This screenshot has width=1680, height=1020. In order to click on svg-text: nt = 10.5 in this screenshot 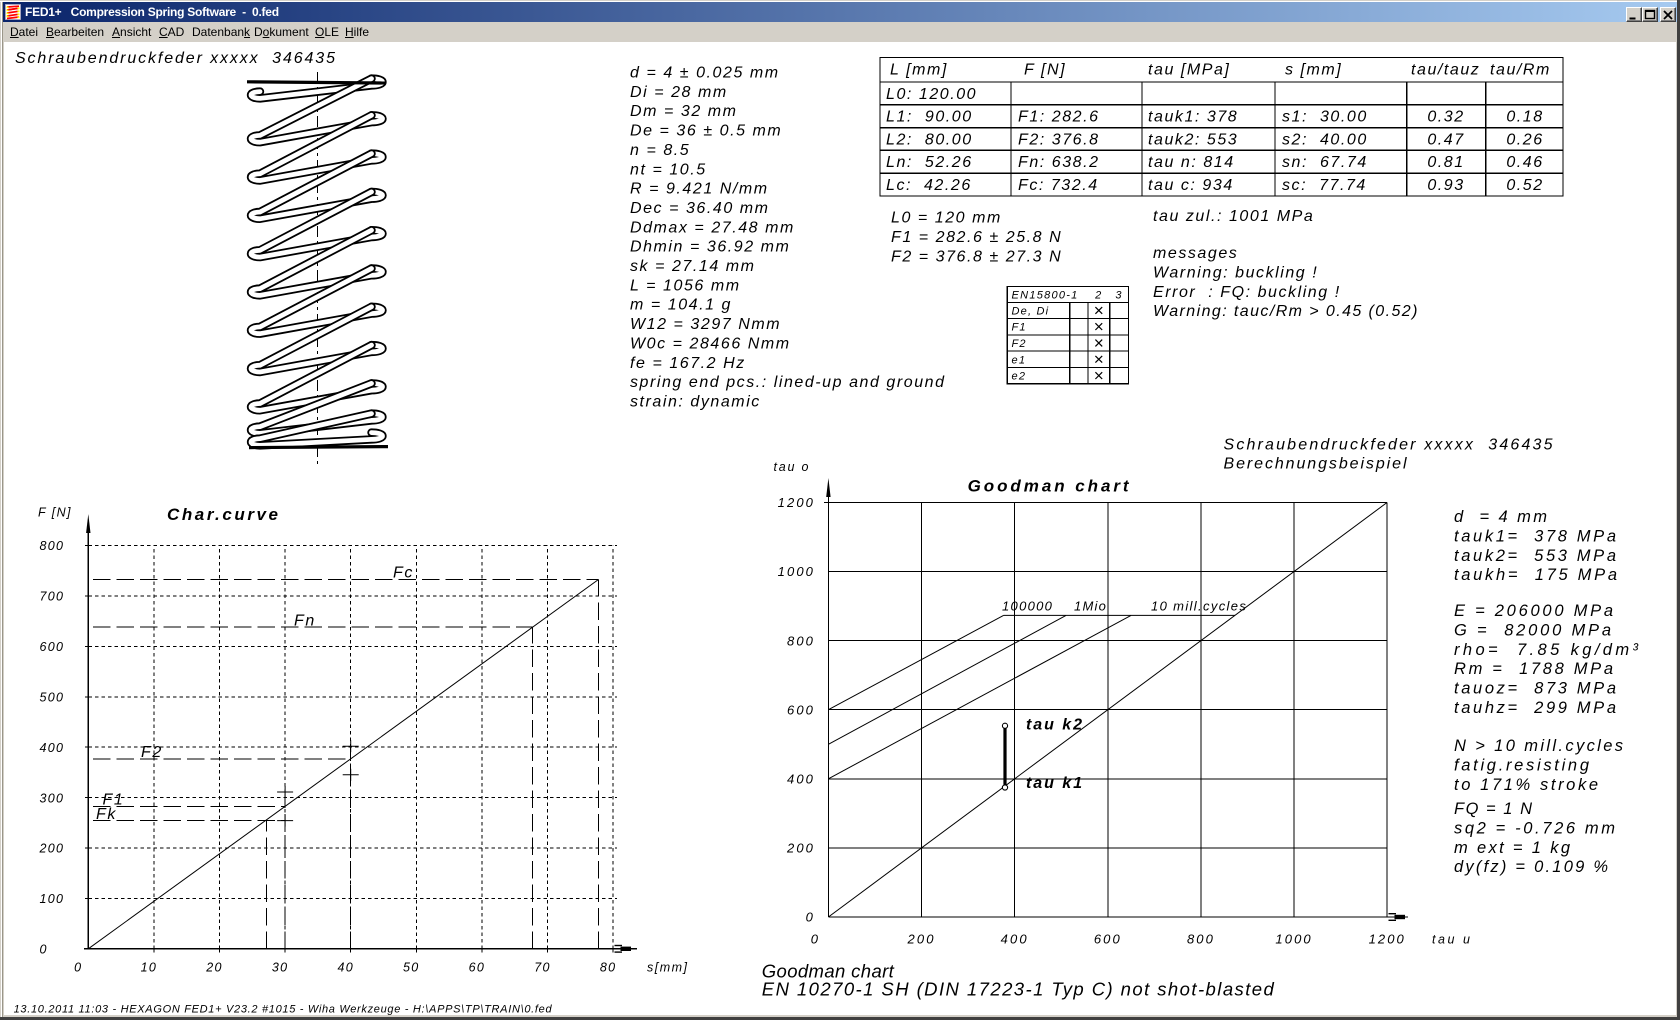, I will do `click(668, 169)`.